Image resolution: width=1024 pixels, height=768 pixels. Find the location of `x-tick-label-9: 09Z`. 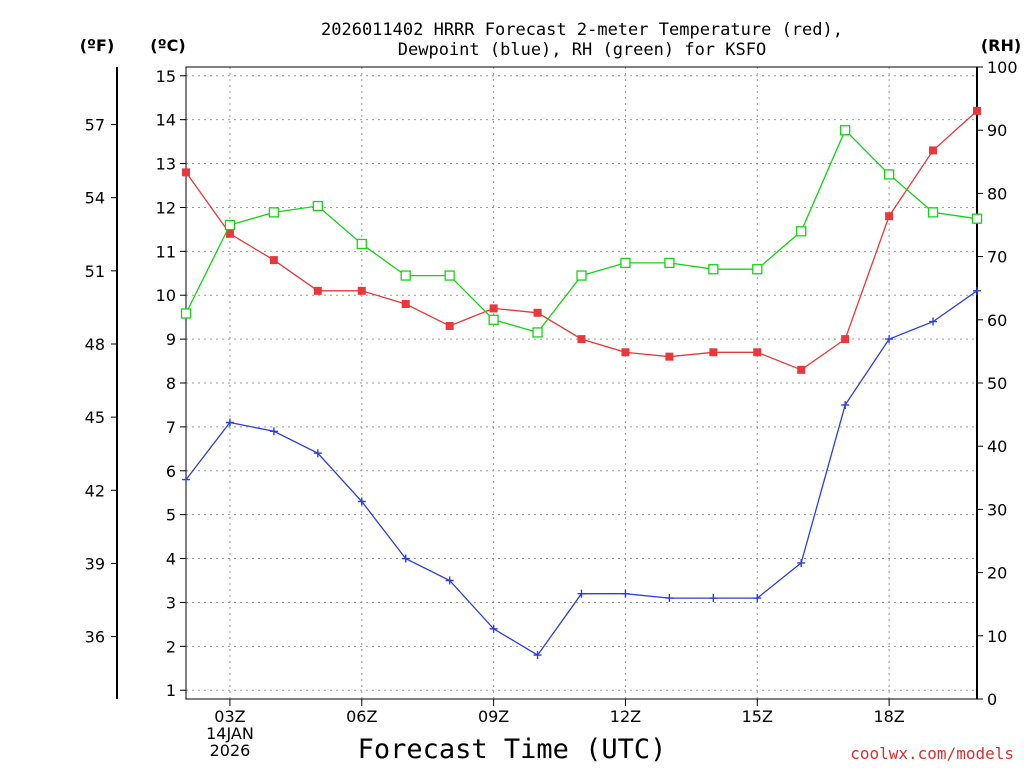

x-tick-label-9: 09Z is located at coordinates (493, 716).